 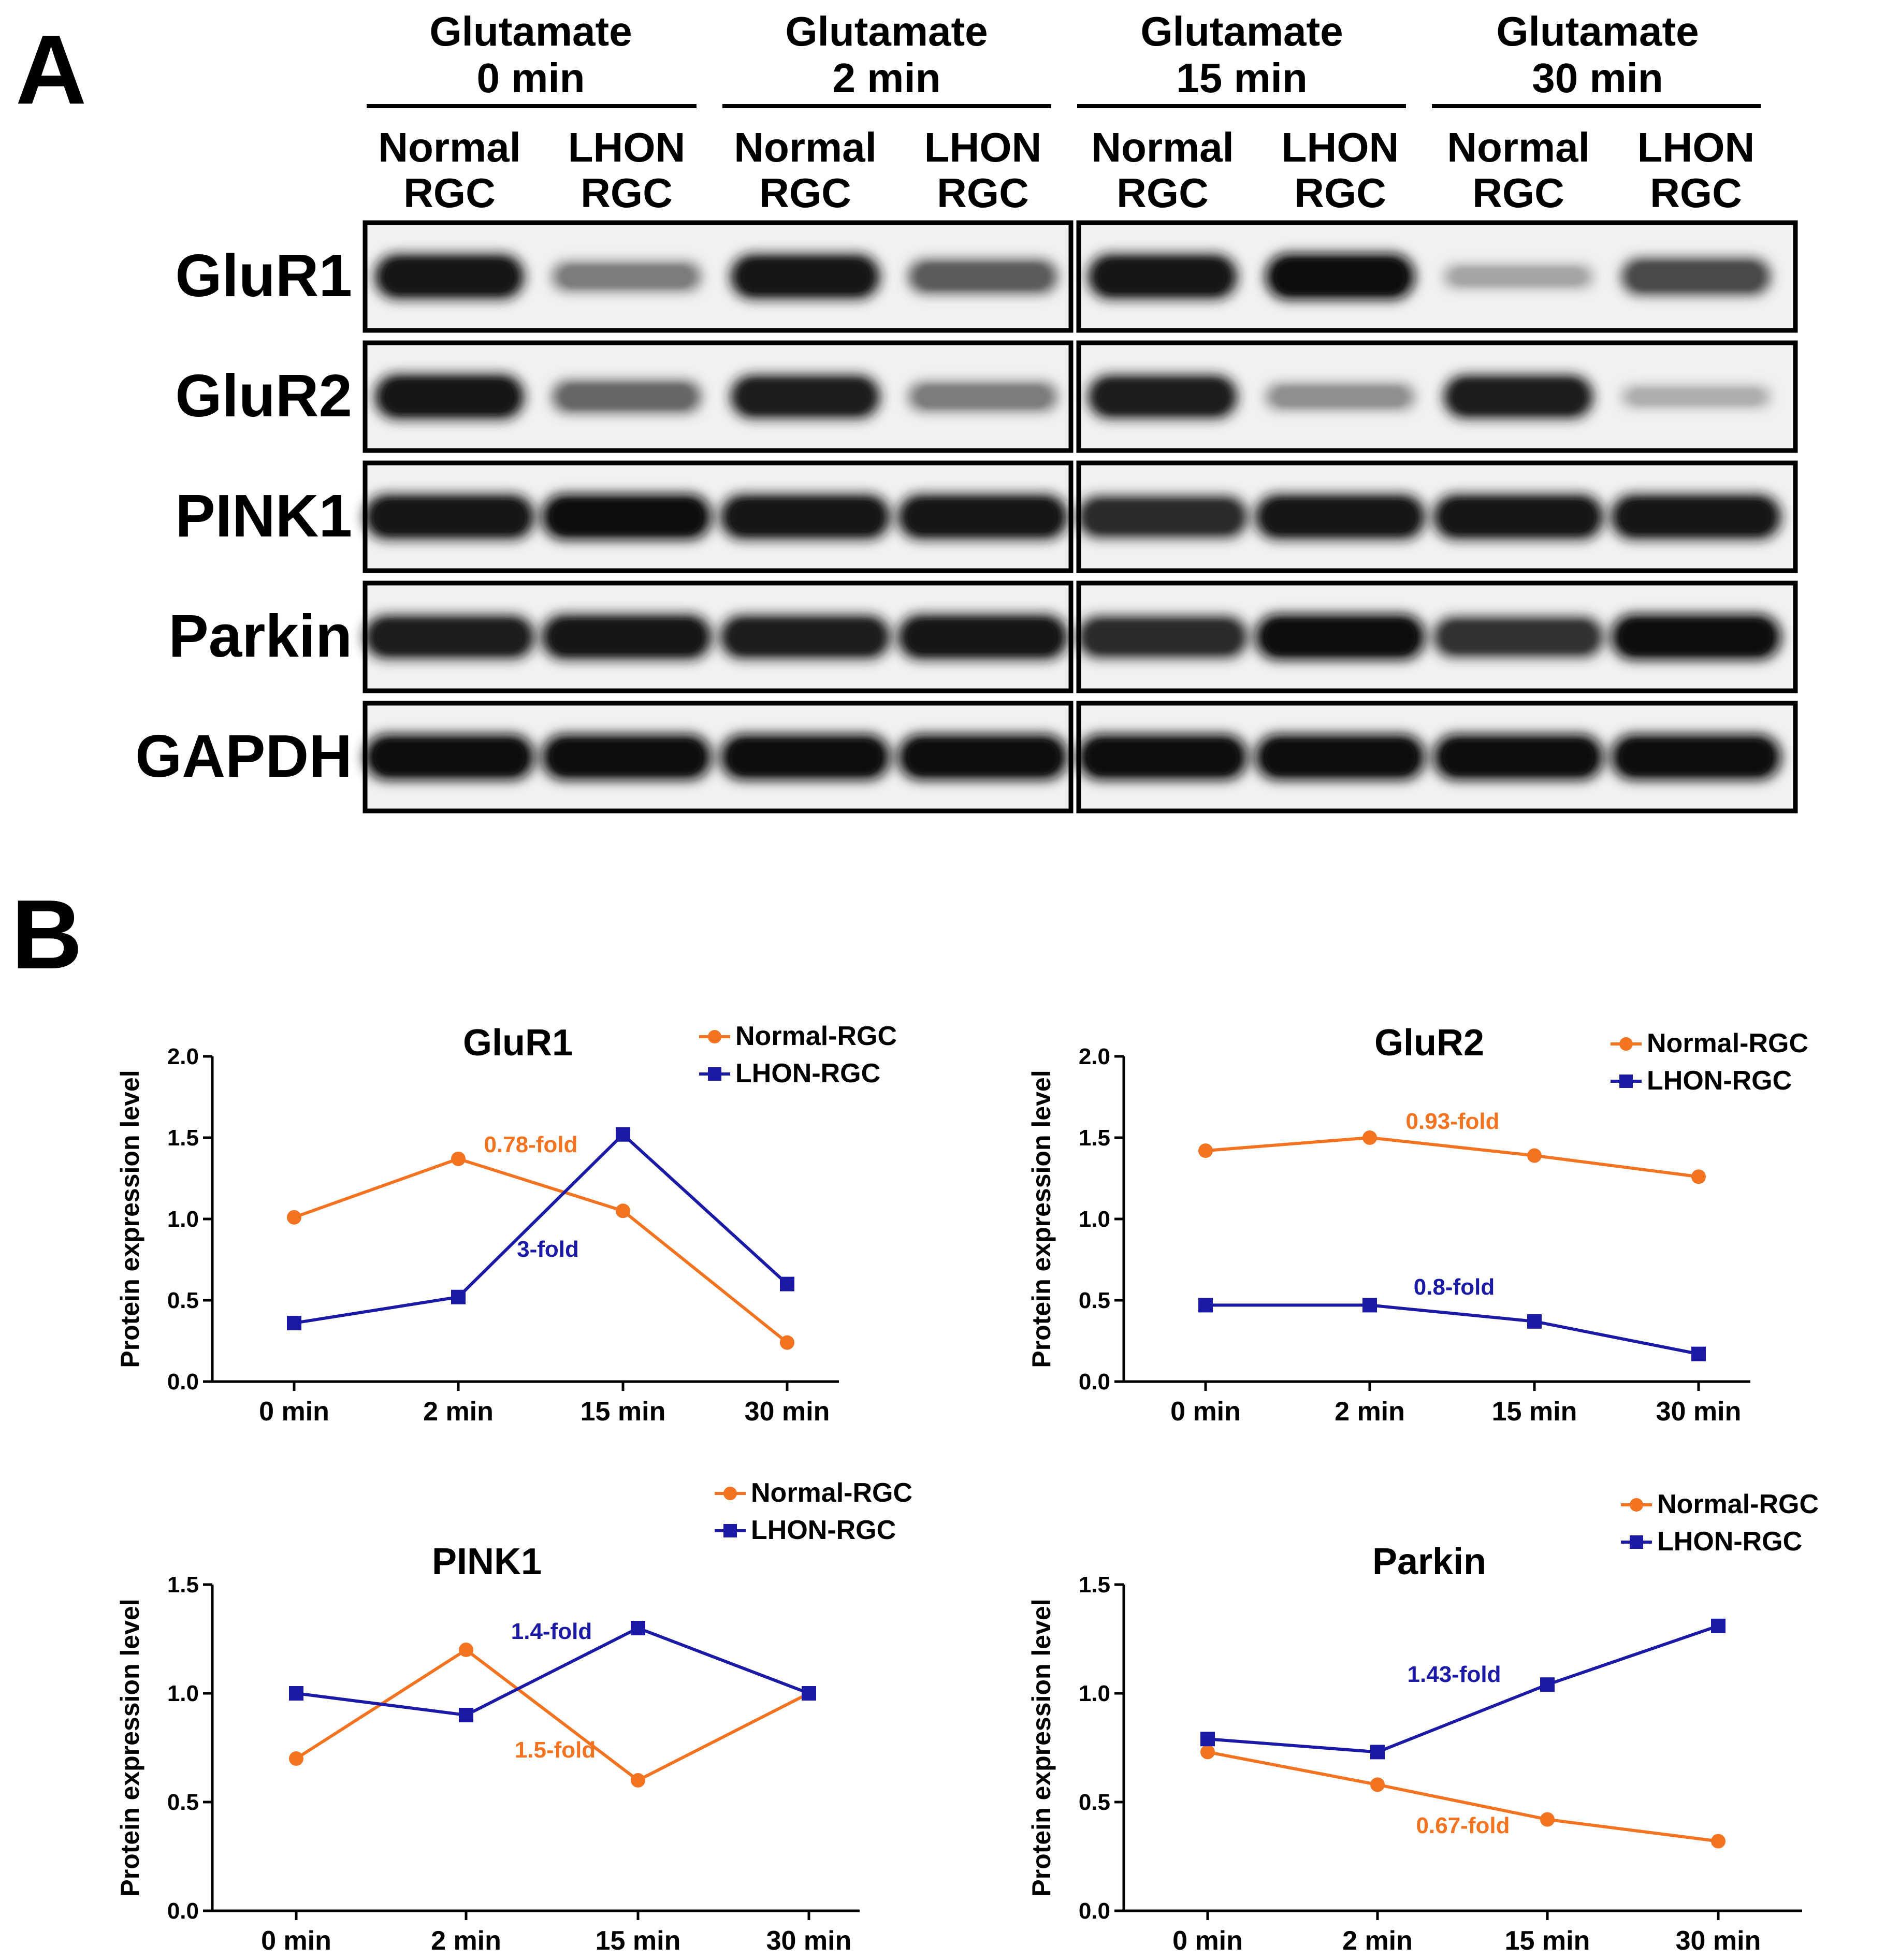 What do you see at coordinates (1242, 78) in the screenshot?
I see `group-label-line2: 15 min` at bounding box center [1242, 78].